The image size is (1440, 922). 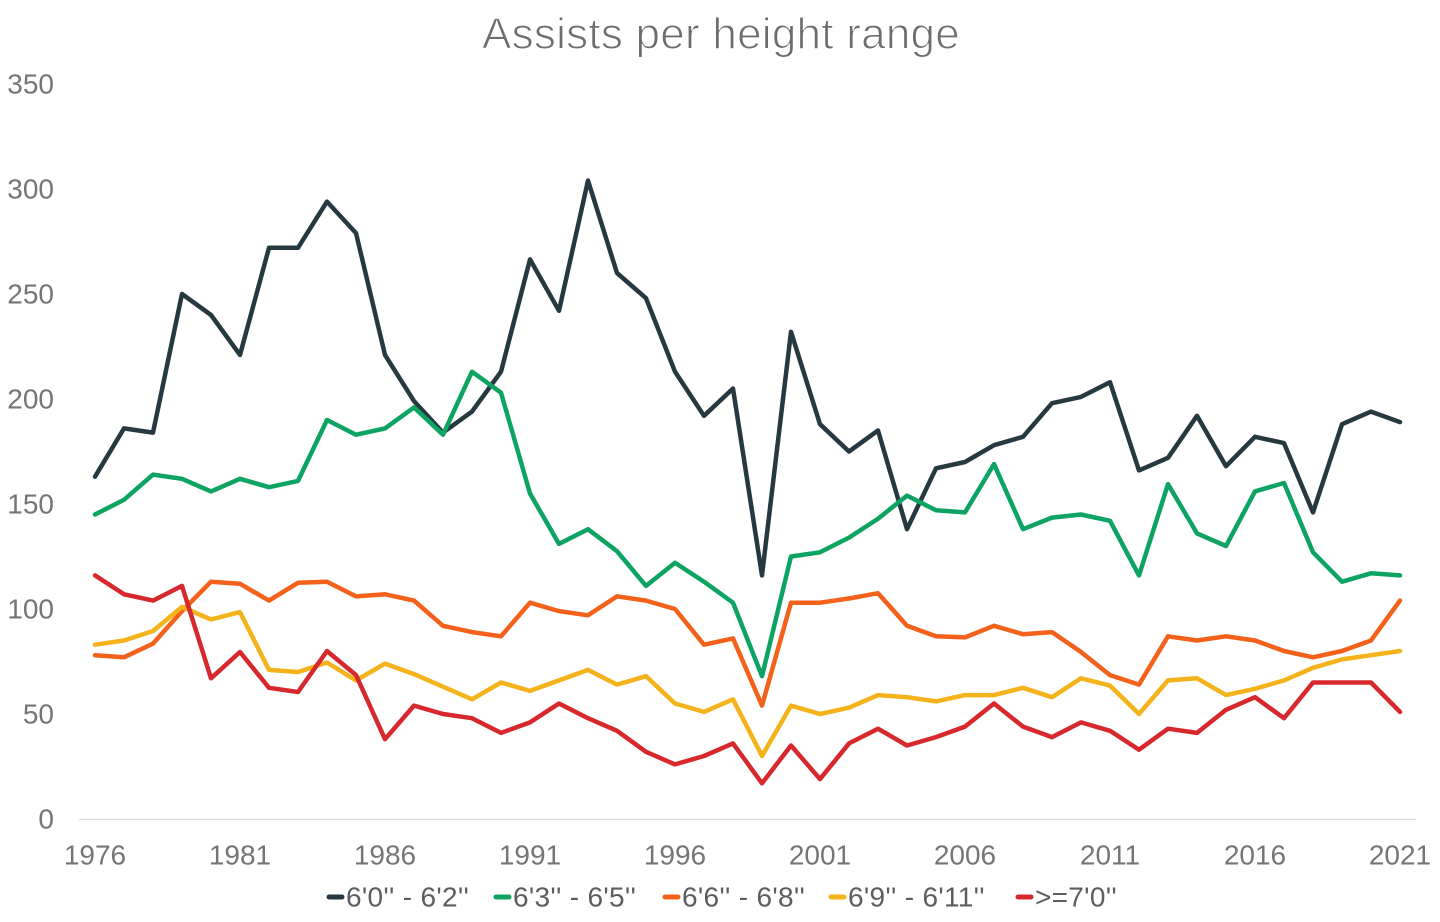 I want to click on svg-text: 1991, so click(x=530, y=855).